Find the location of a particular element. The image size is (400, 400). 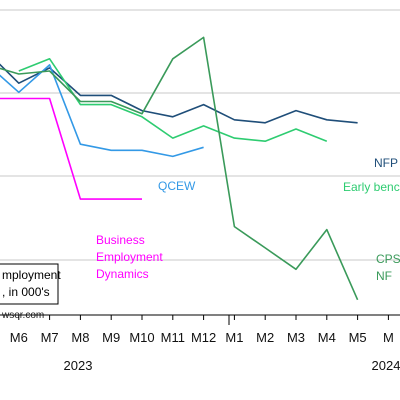

series-label-qcew: QCEW is located at coordinates (177, 186).